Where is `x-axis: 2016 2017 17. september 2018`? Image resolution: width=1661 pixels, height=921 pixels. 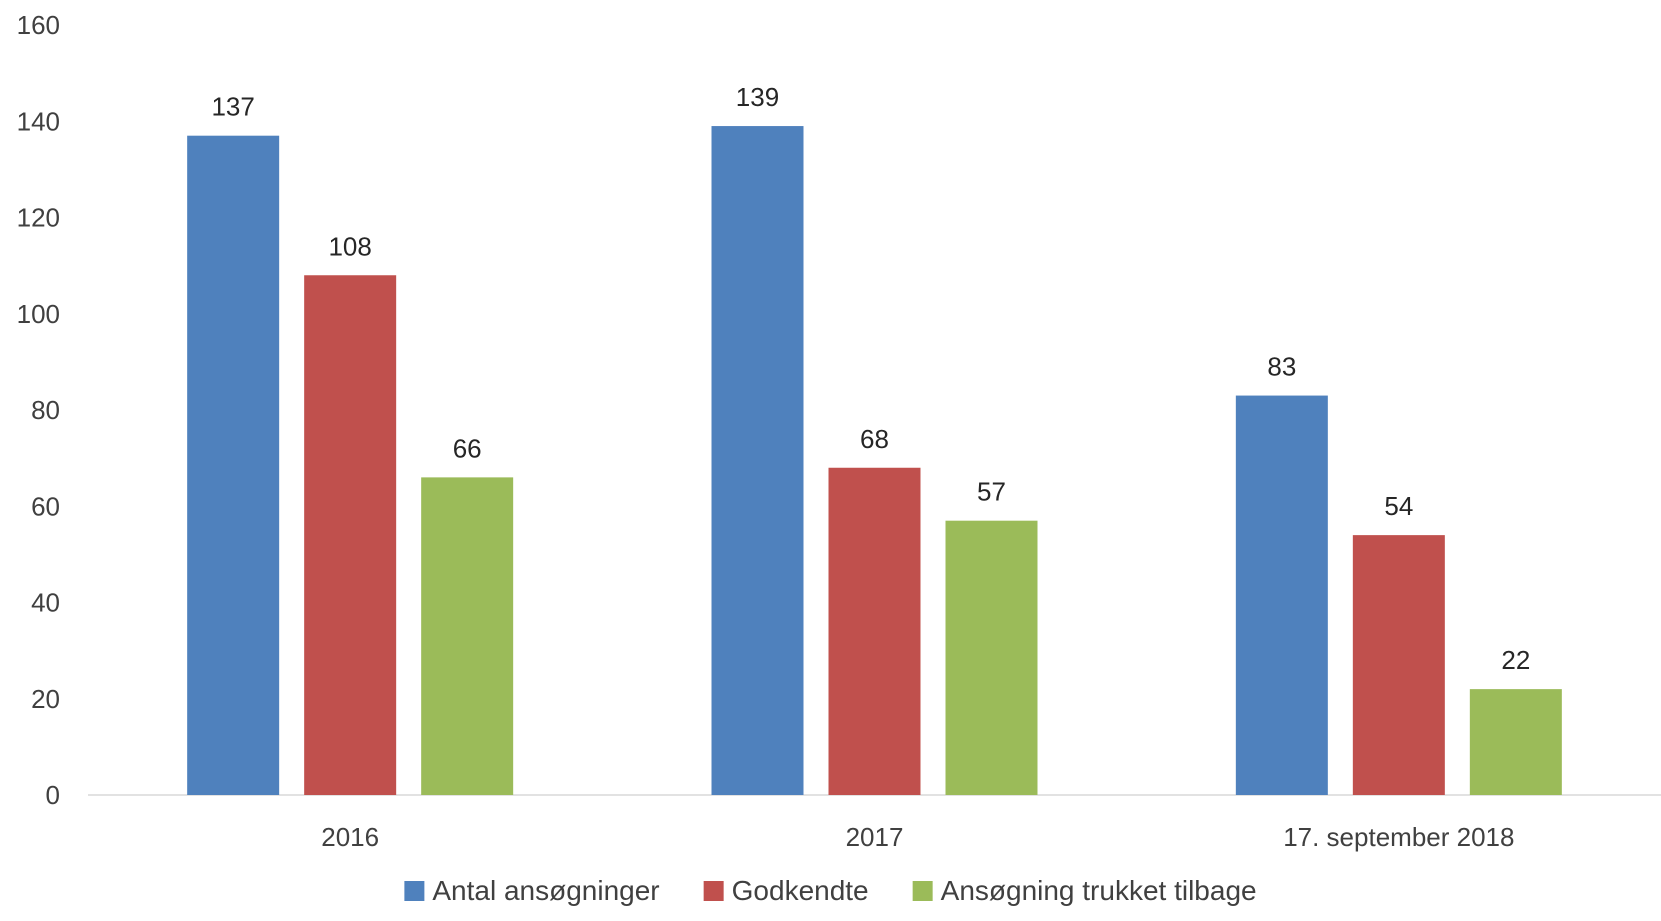
x-axis: 2016 2017 17. september 2018 is located at coordinates (917, 837).